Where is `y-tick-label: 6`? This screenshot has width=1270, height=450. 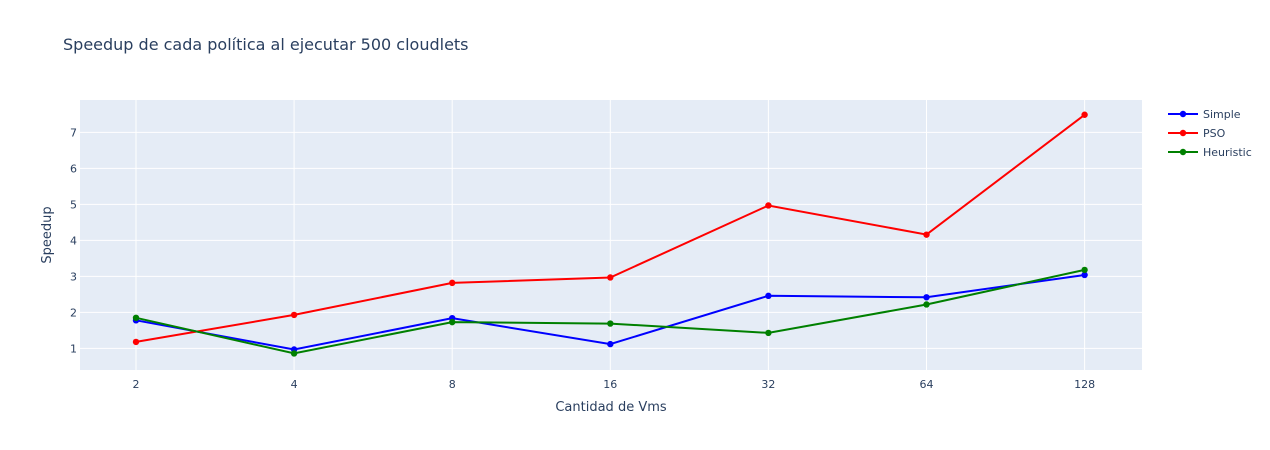
y-tick-label: 6 is located at coordinates (73, 168).